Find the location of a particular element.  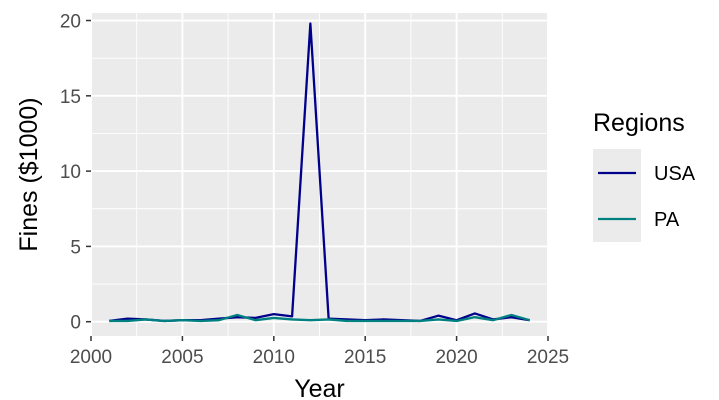

legend-label-pa: PA is located at coordinates (667, 220).